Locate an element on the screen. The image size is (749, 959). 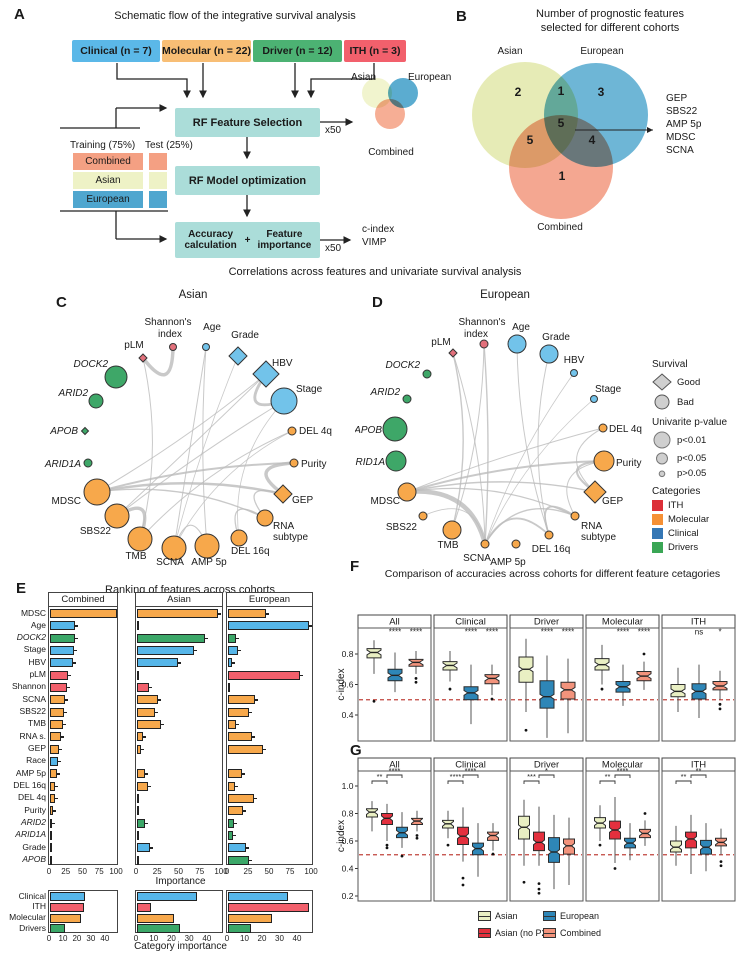
feature-importance-label: Feature importance is located at coordinates (284, 240).